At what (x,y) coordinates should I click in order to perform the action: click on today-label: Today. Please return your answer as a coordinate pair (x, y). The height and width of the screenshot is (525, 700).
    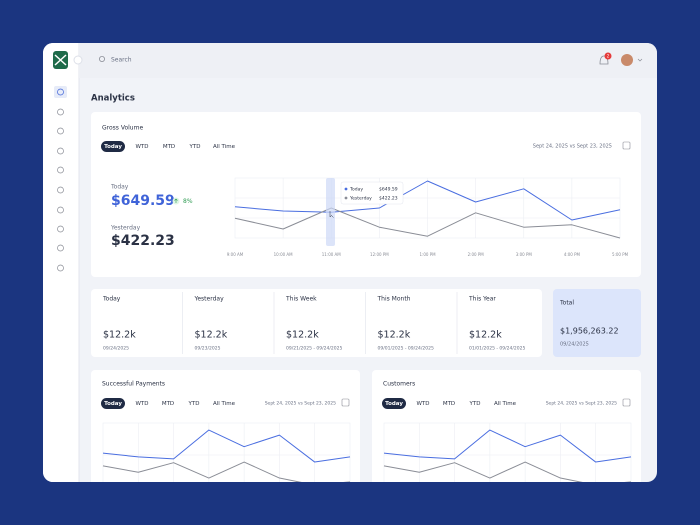
    Looking at the image, I should click on (119, 187).